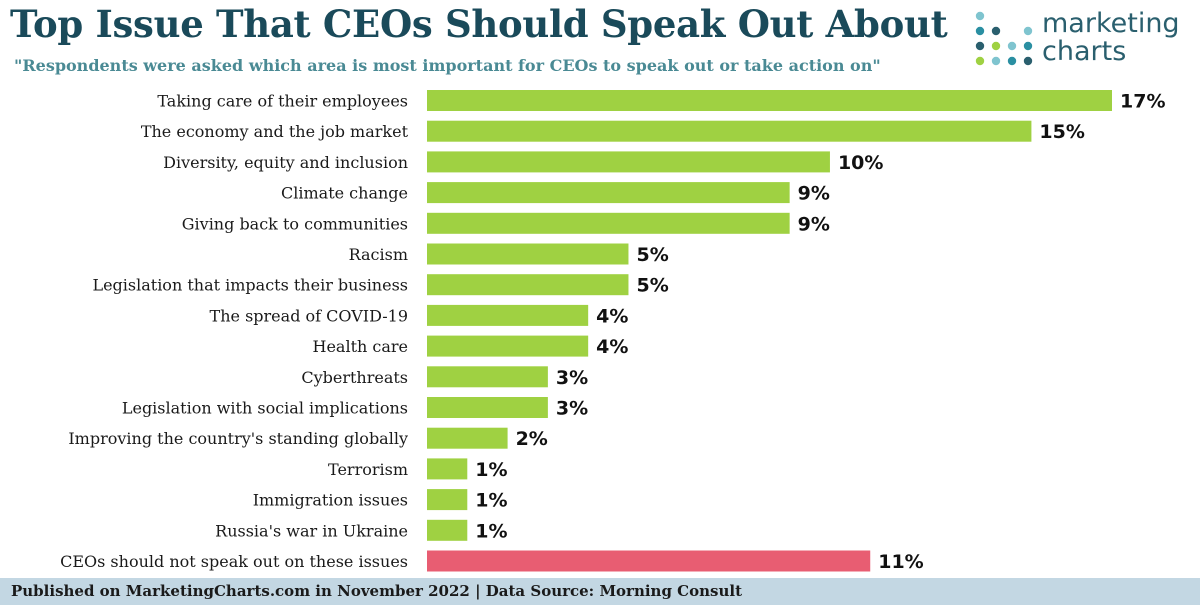 The height and width of the screenshot is (614, 1200). What do you see at coordinates (368, 469) in the screenshot?
I see `category-label: Terrorism` at bounding box center [368, 469].